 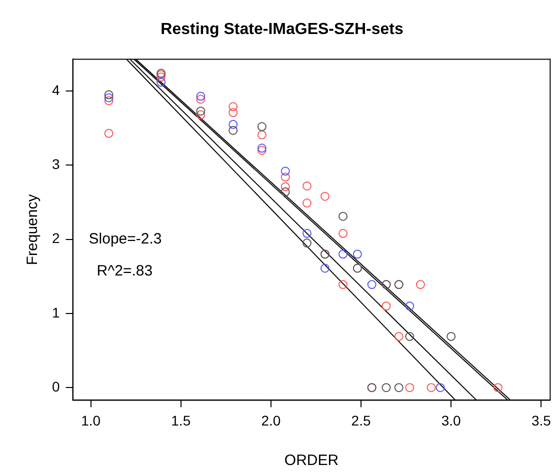 I want to click on y-tick-label: 3, so click(x=56, y=164).